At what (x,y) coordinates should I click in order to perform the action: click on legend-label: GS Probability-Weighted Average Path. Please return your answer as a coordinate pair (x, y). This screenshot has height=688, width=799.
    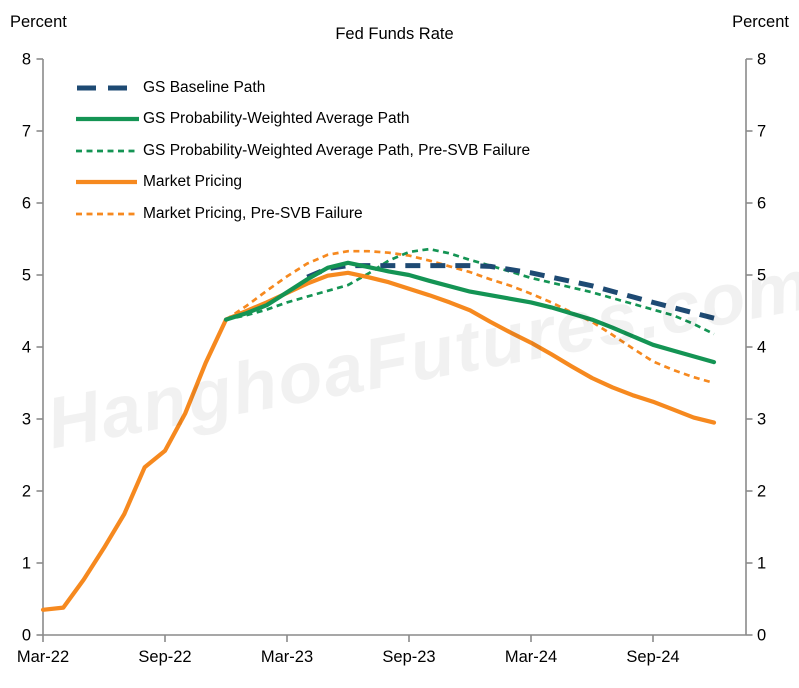
    Looking at the image, I should click on (276, 119).